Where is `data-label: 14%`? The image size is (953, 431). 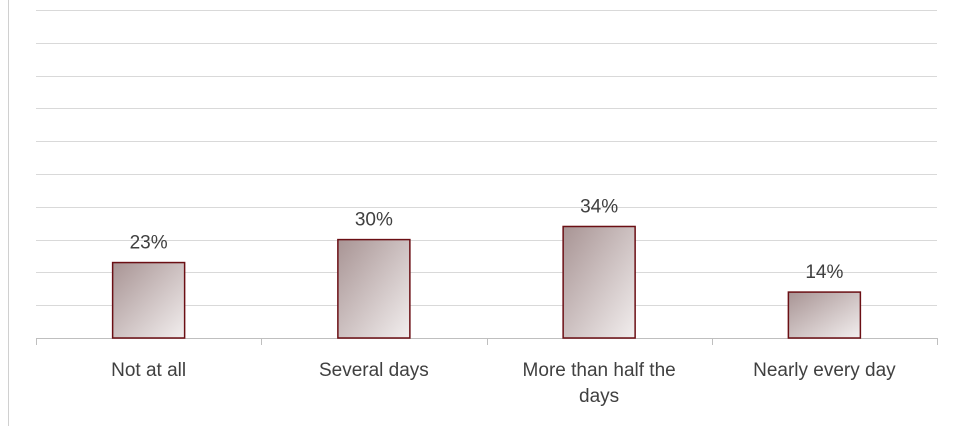
data-label: 14% is located at coordinates (824, 272).